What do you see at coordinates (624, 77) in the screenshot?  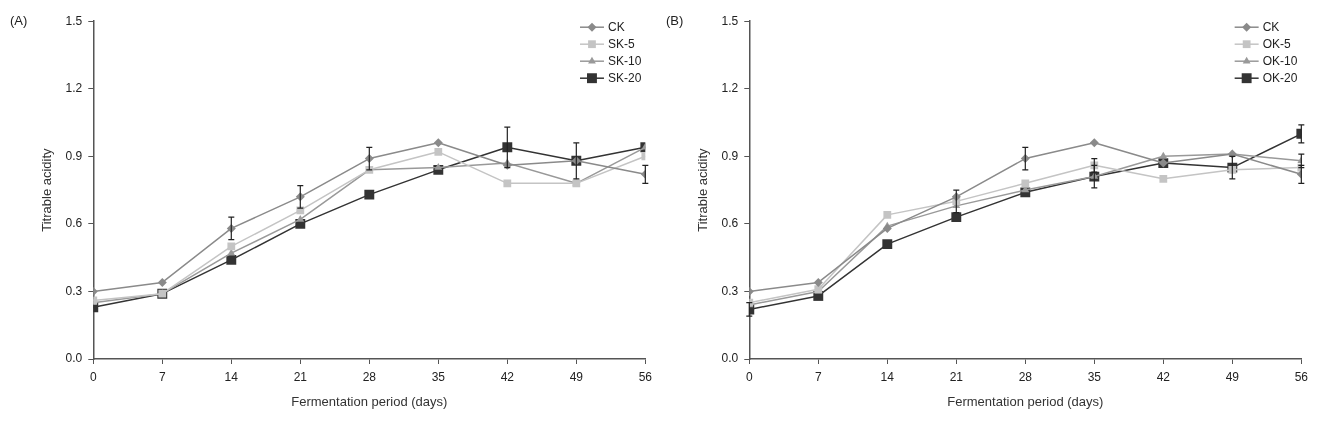 I see `legend-label: SK-20` at bounding box center [624, 77].